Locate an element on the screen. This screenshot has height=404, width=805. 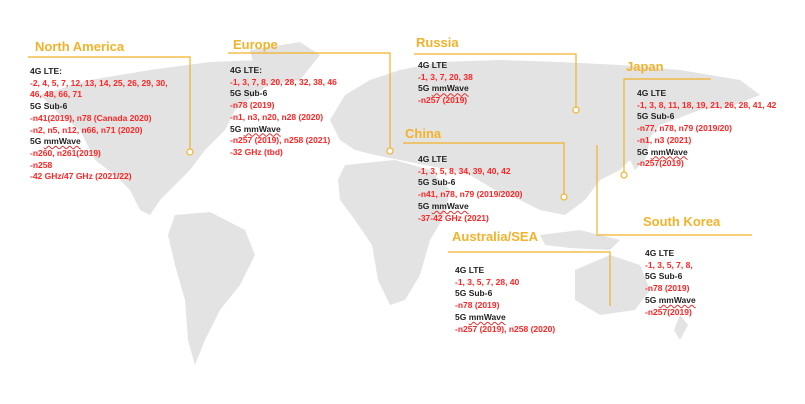
north-america-marker is located at coordinates (190, 152).